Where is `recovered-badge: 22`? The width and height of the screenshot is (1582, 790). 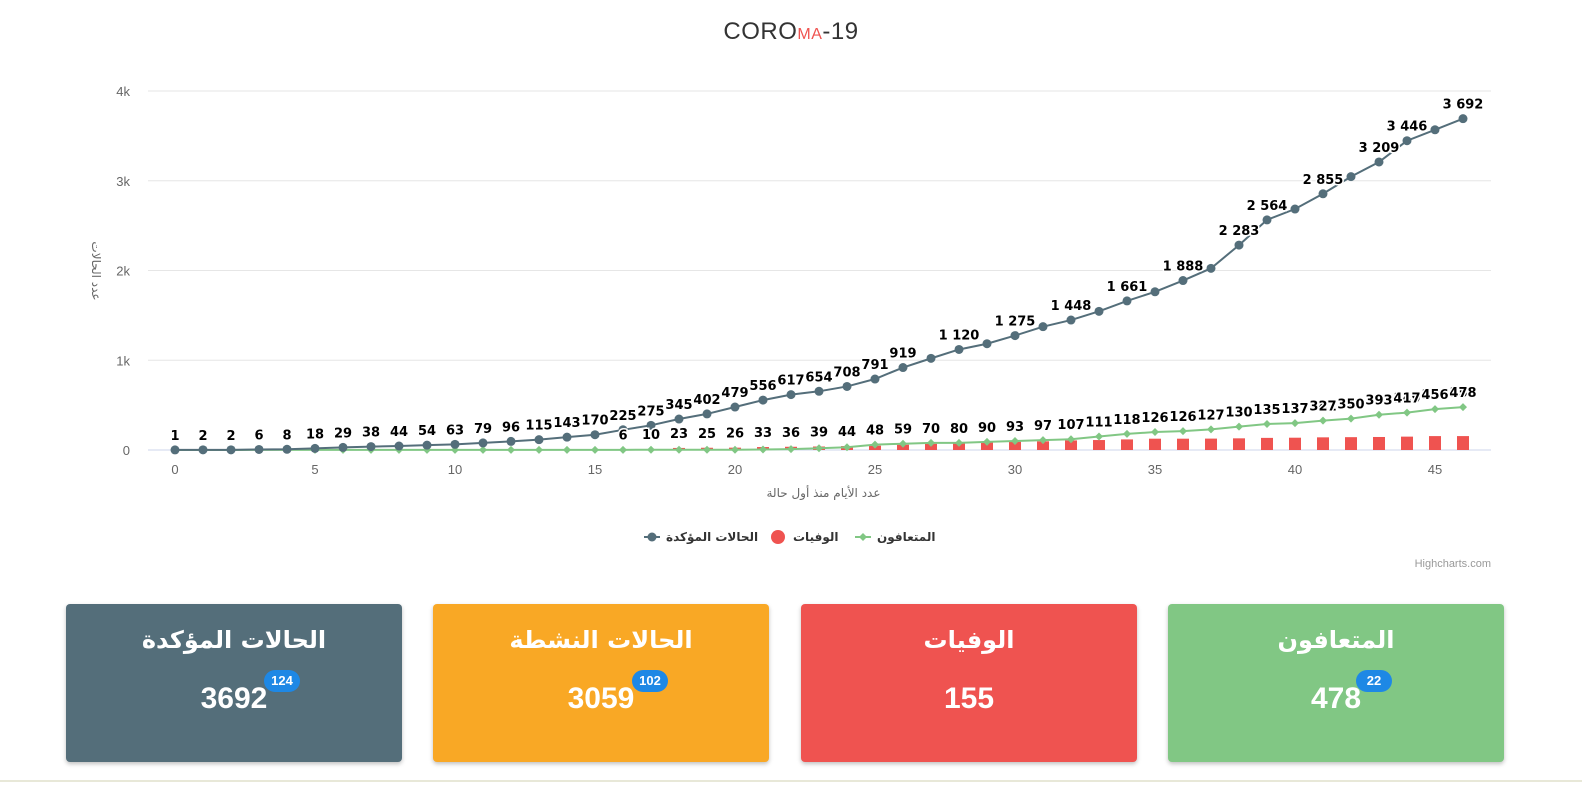
recovered-badge: 22 is located at coordinates (1374, 681).